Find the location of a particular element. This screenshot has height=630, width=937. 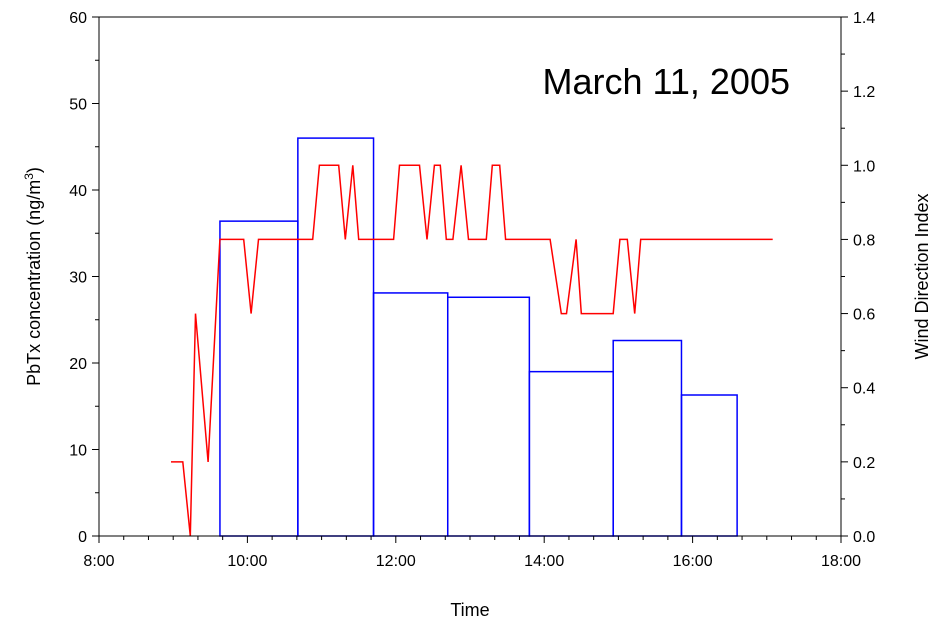

y-right-tick-label: 1.4 is located at coordinates (864, 18).